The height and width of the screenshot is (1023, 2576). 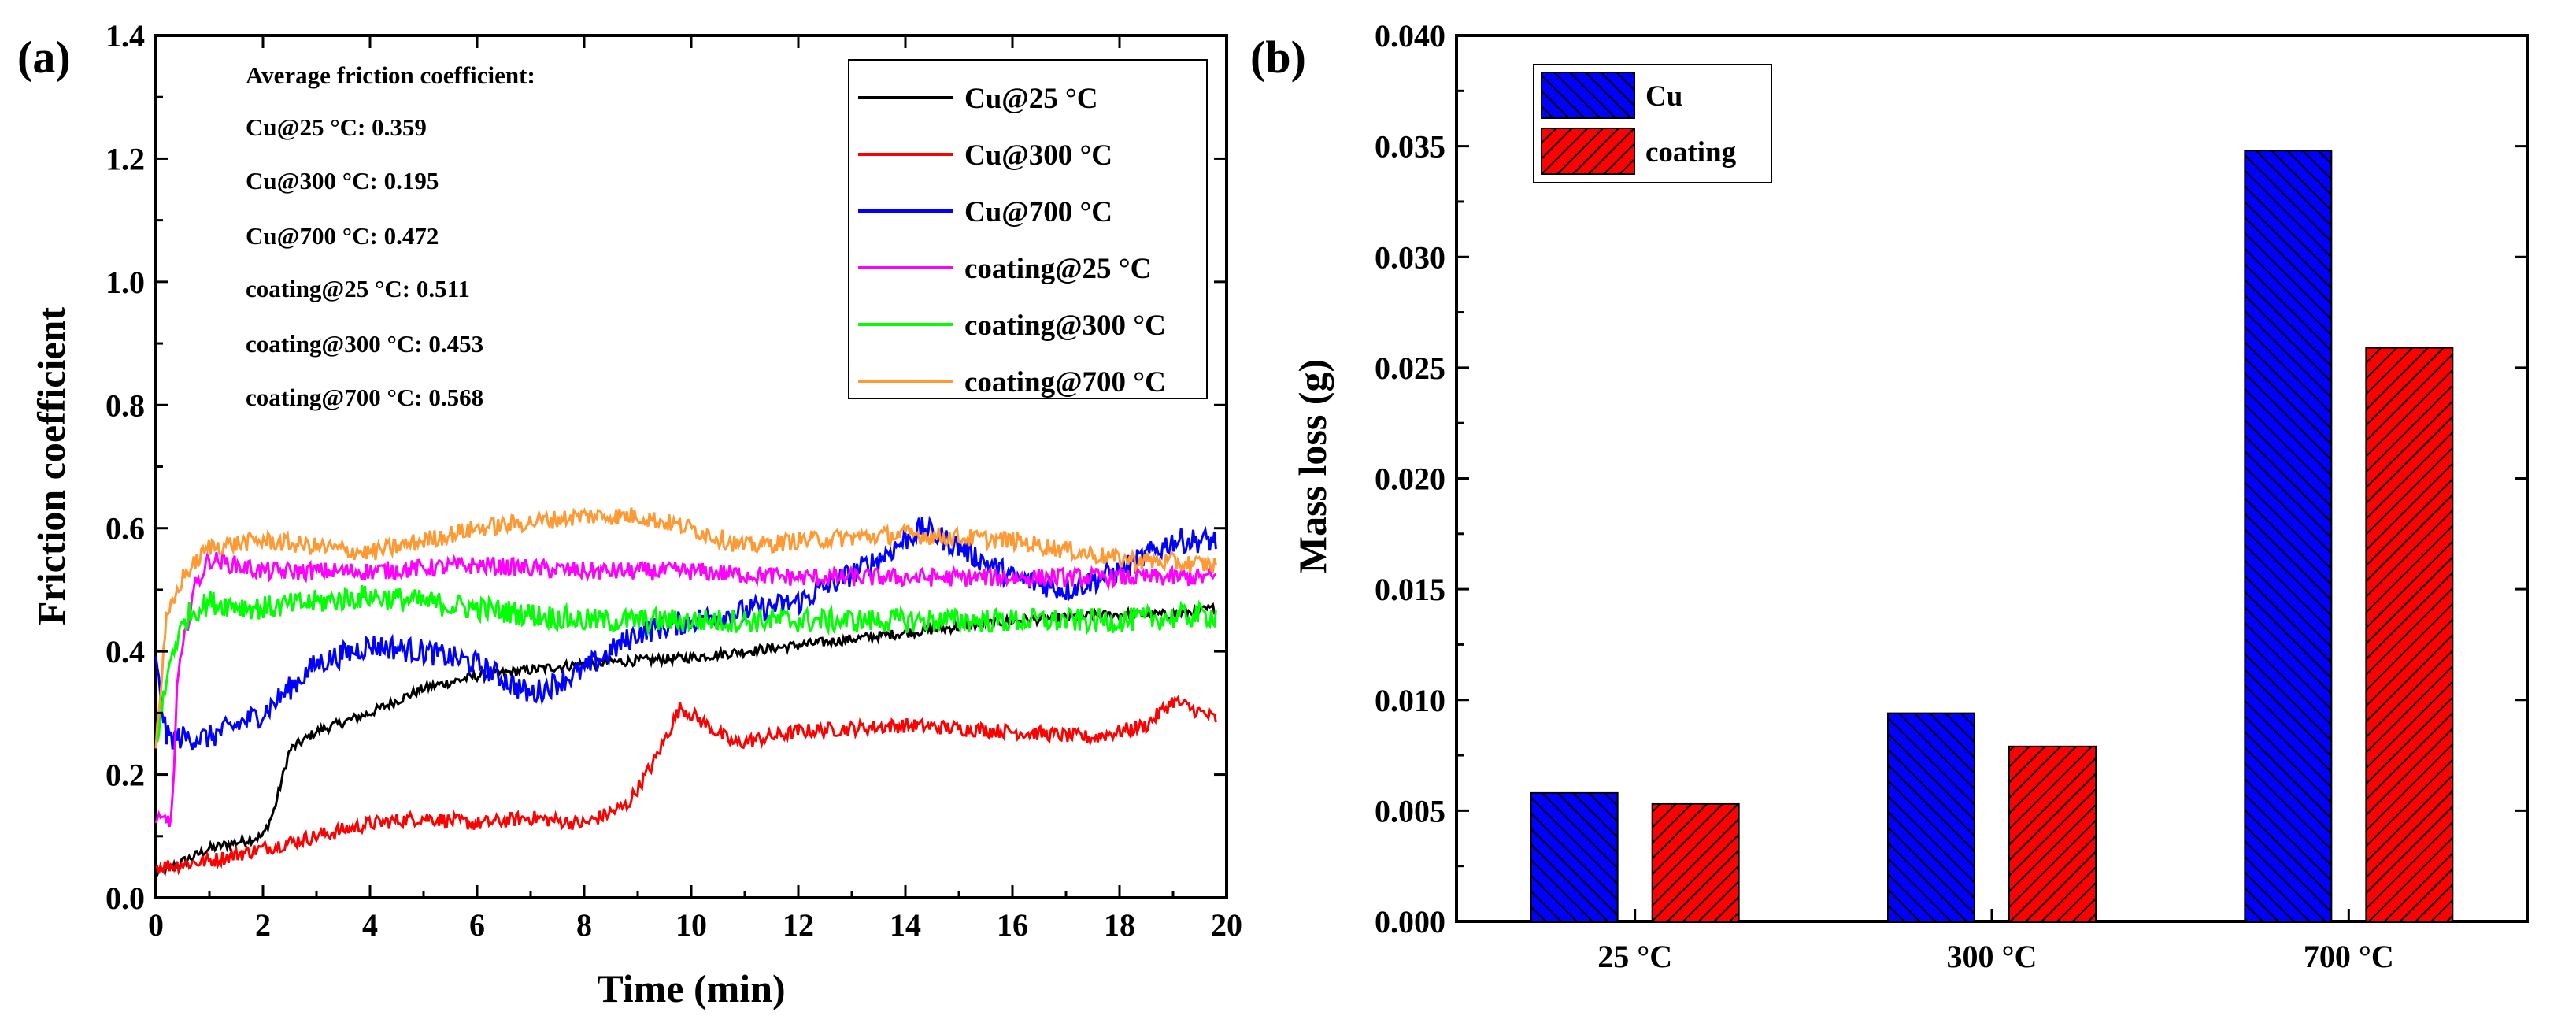 I want to click on panel-a-x-tick-label: 10, so click(x=691, y=925).